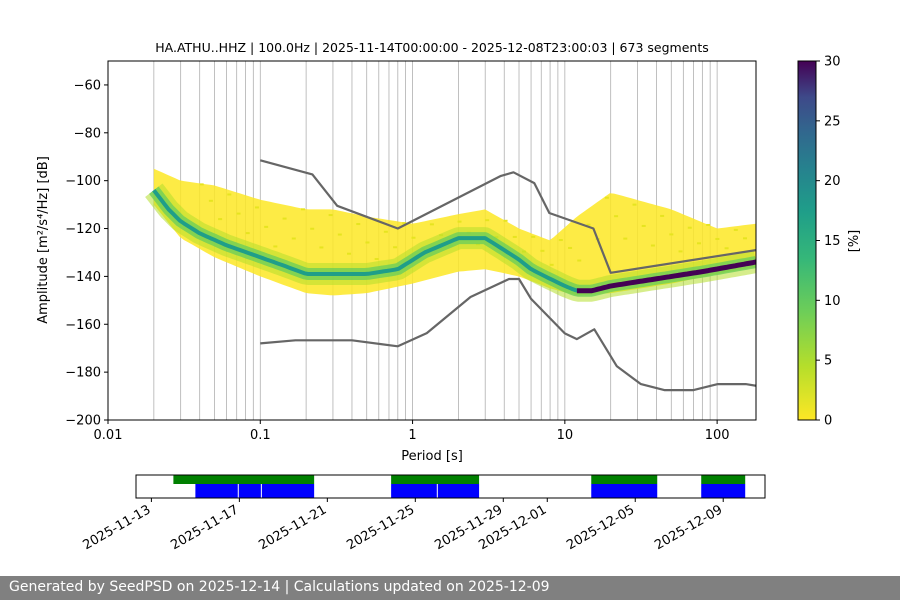  I want to click on y-axis-ticks: −60 −80 −100 −120 −140 −160 −180 −200, so click(86, 253).